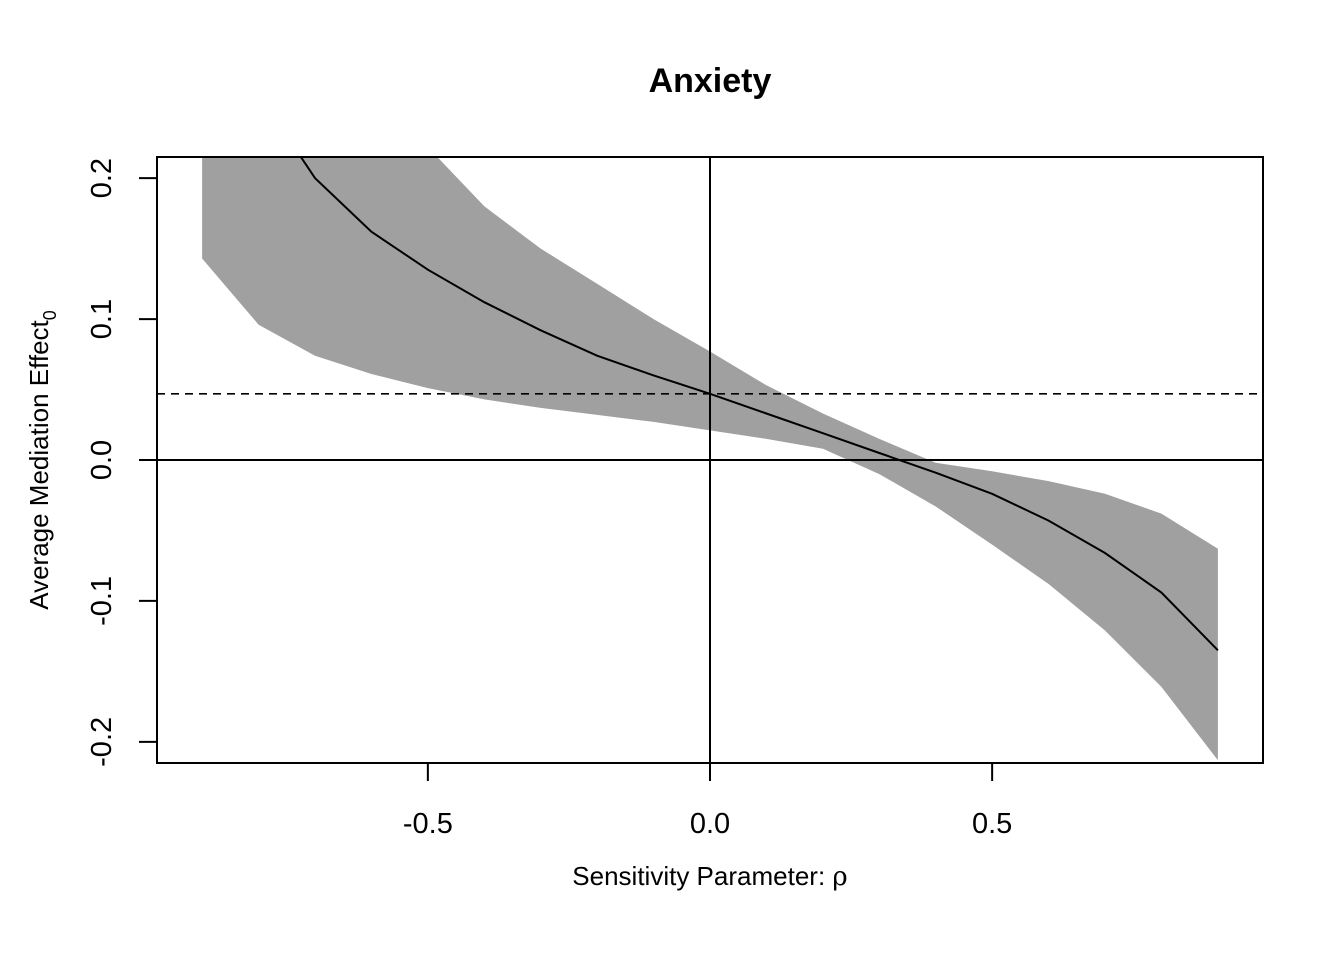 The width and height of the screenshot is (1344, 960). What do you see at coordinates (428, 824) in the screenshot?
I see `x-tick-label: -0.5` at bounding box center [428, 824].